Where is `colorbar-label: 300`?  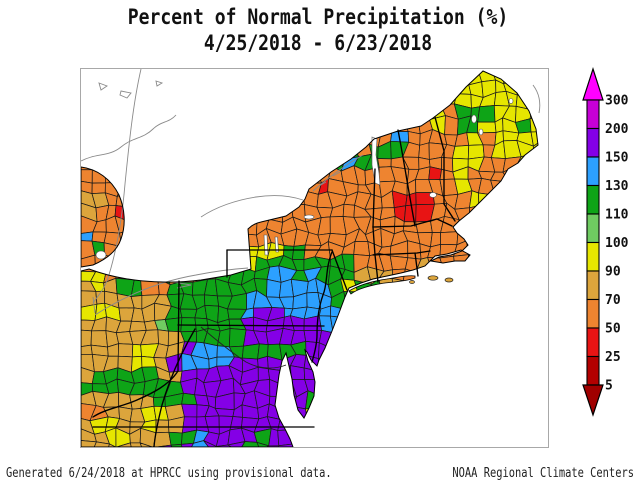 colorbar-label: 300 is located at coordinates (617, 101).